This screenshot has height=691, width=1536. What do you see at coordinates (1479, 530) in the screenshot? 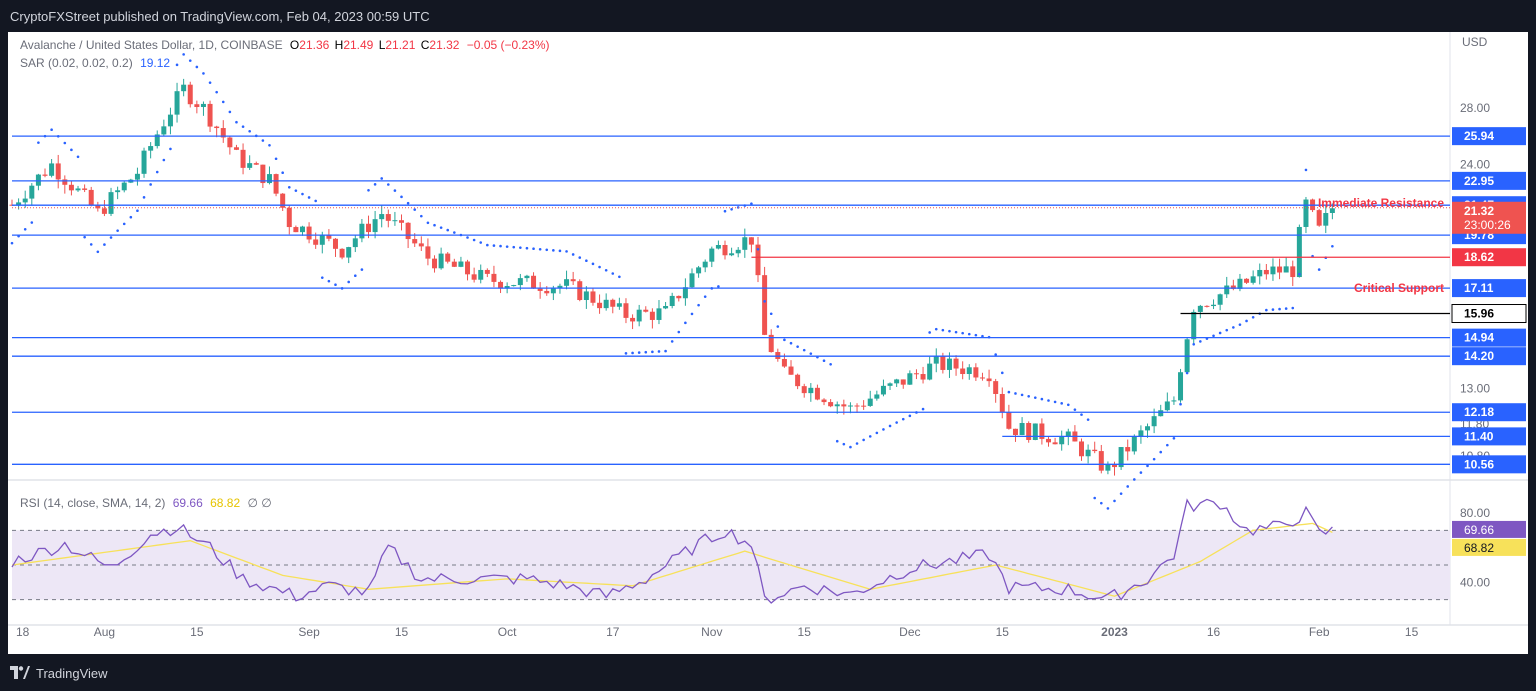
I see `rsi-current-text: 69.66` at bounding box center [1479, 530].